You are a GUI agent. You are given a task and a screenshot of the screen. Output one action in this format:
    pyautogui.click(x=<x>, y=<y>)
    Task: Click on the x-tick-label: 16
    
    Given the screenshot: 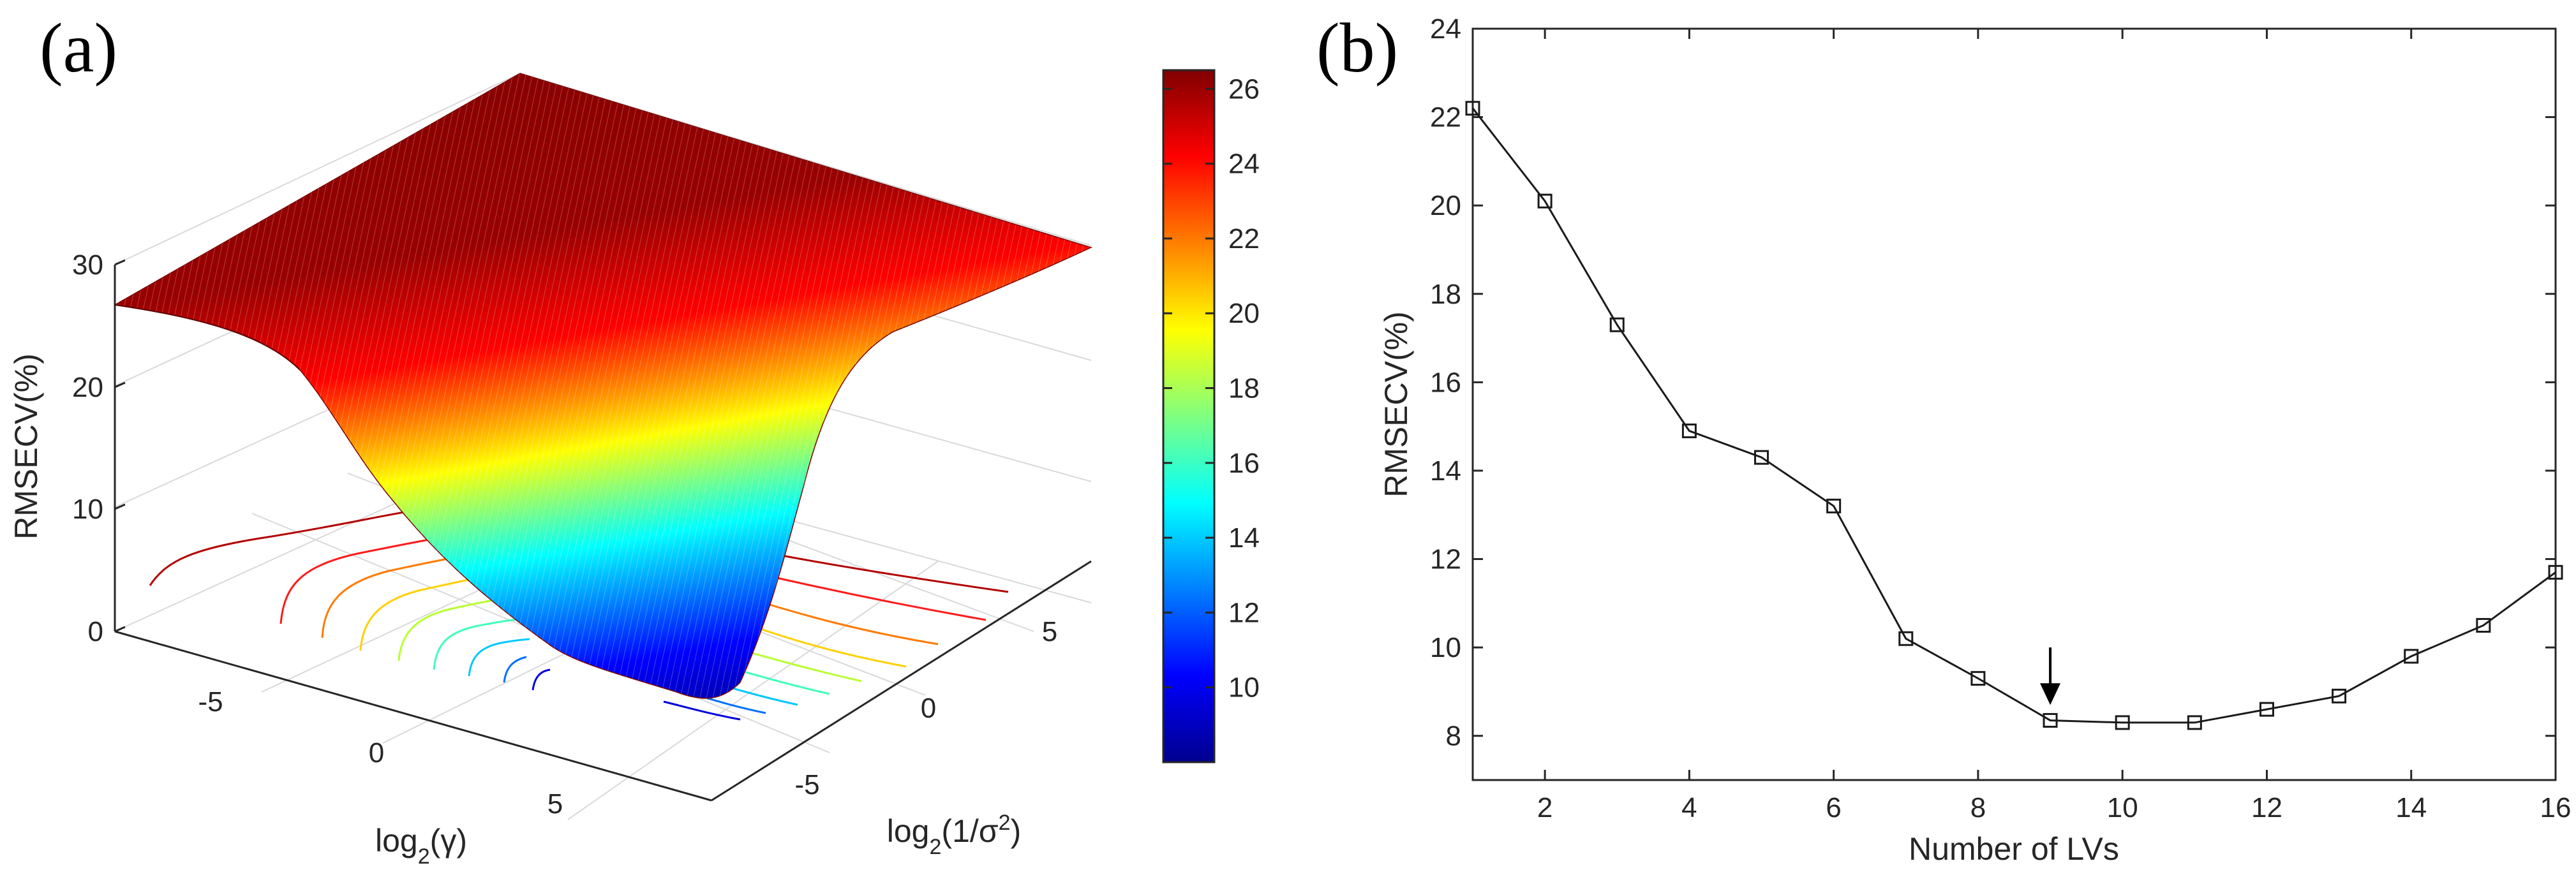 What is the action you would take?
    pyautogui.click(x=2556, y=808)
    